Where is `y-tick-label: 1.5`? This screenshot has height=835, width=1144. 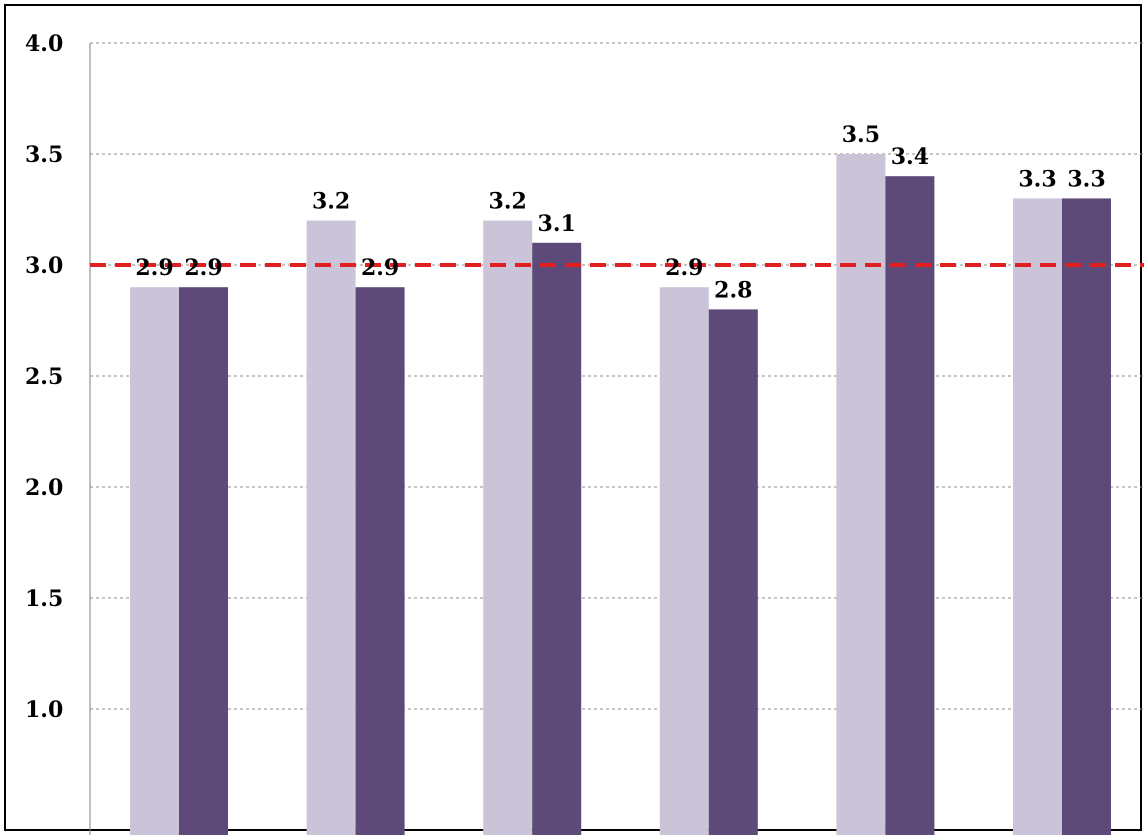
y-tick-label: 1.5 is located at coordinates (44, 599).